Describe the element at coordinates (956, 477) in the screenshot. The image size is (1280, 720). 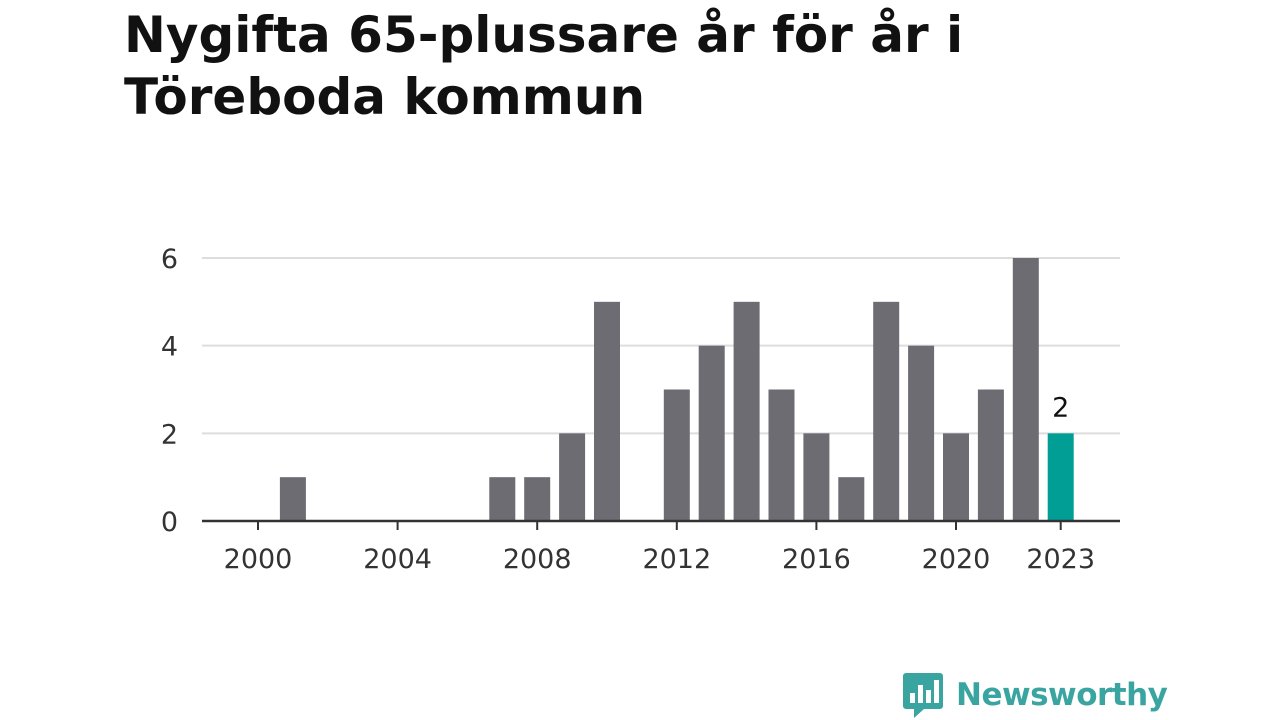
I see `bar-2020` at that location.